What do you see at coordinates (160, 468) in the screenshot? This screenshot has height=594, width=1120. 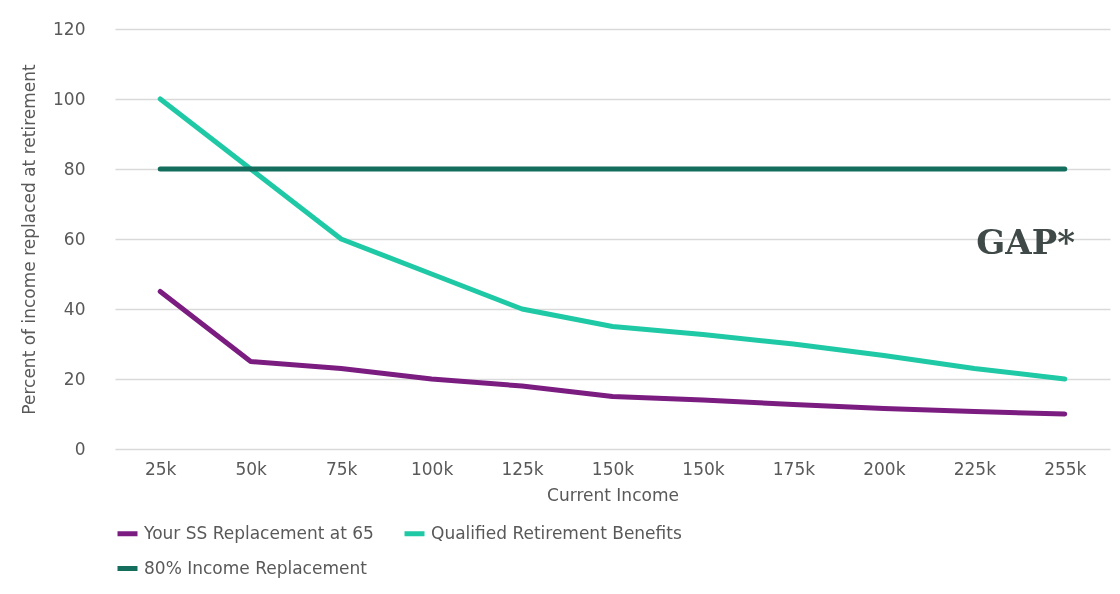 I see `x-tick-label: 25k` at bounding box center [160, 468].